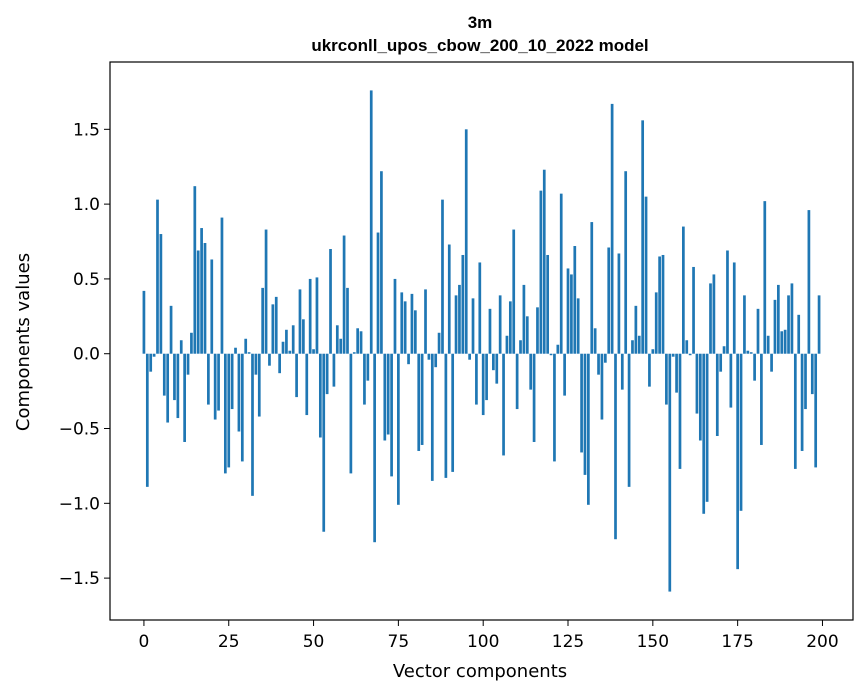 The height and width of the screenshot is (696, 867). Describe the element at coordinates (79, 430) in the screenshot. I see `y-tick-label: −0.5` at that location.